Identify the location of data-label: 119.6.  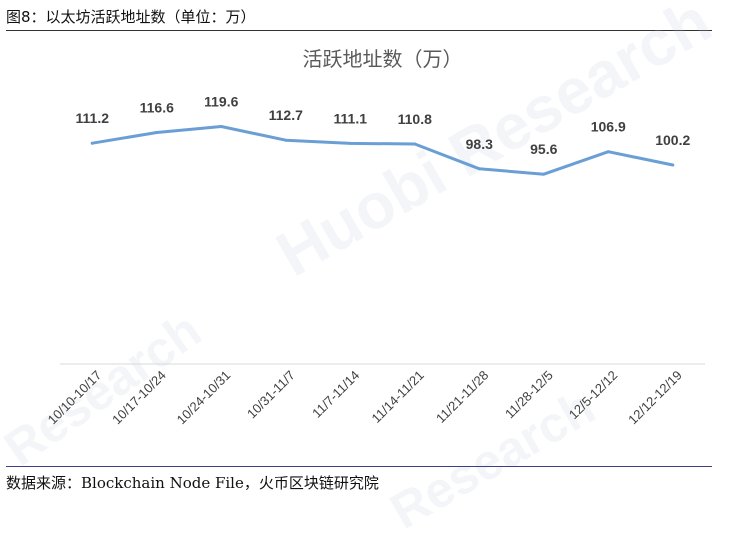
(221, 102).